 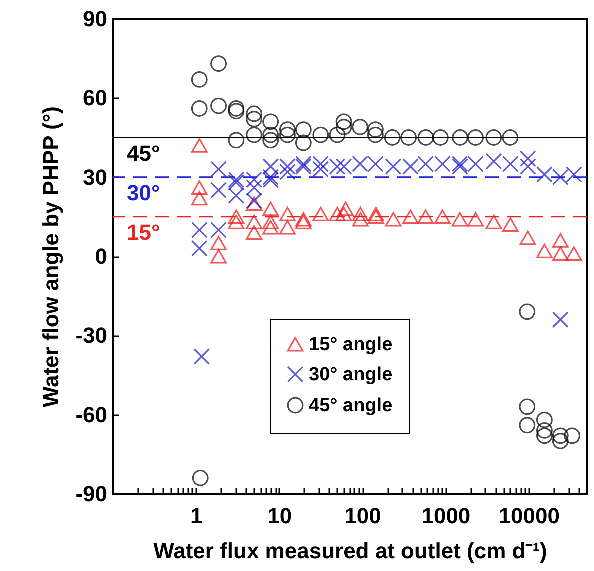 What do you see at coordinates (95, 177) in the screenshot?
I see `y-tick-label: 30` at bounding box center [95, 177].